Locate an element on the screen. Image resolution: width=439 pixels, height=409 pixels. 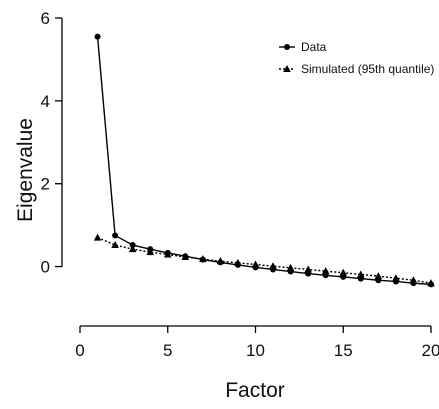
legend-entry: Simulated (95th quantile) is located at coordinates (356, 69).